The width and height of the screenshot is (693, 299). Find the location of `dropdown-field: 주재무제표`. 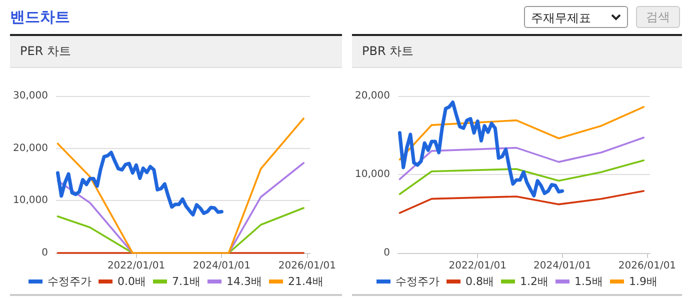

dropdown-field: 주재무제표 is located at coordinates (576, 17).